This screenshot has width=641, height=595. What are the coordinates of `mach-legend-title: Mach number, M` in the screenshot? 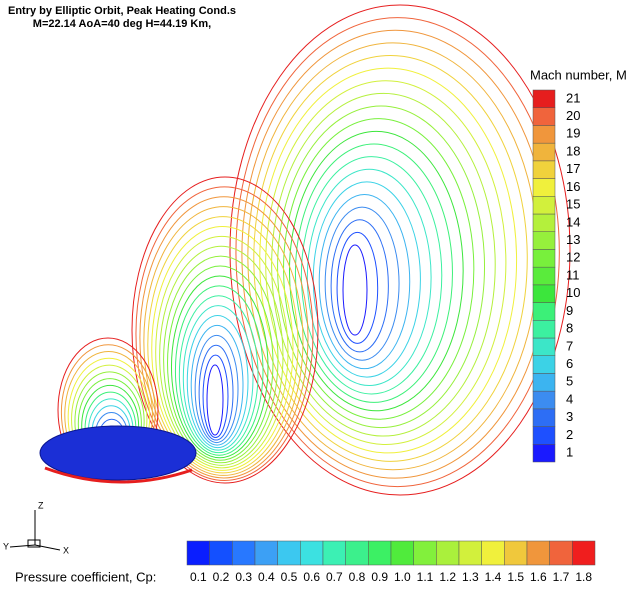 It's located at (578, 74).